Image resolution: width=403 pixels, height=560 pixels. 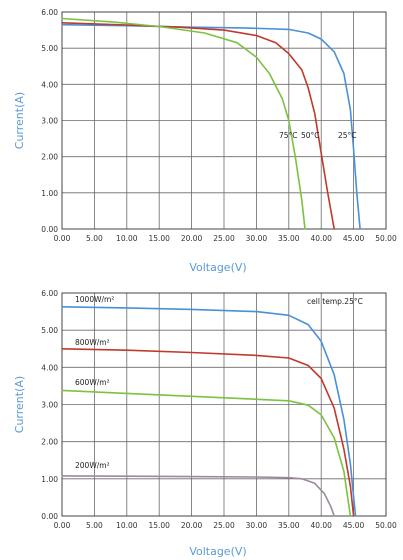 What do you see at coordinates (49, 367) in the screenshot?
I see `chart2-y-tick-label: 4.00` at bounding box center [49, 367].